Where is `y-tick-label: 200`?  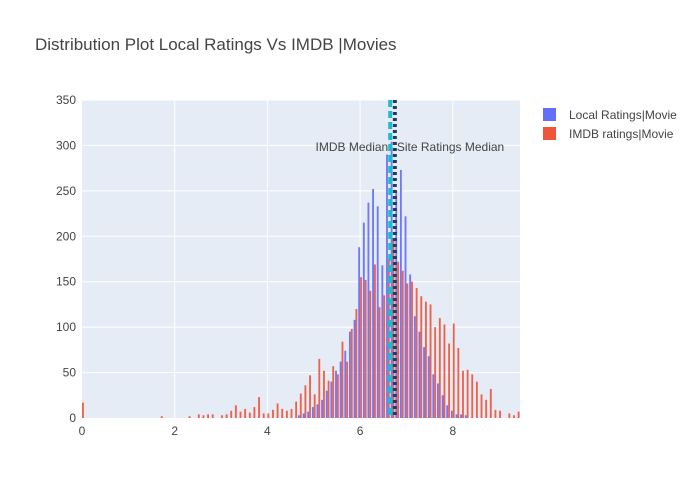
y-tick-label: 200 is located at coordinates (66, 236).